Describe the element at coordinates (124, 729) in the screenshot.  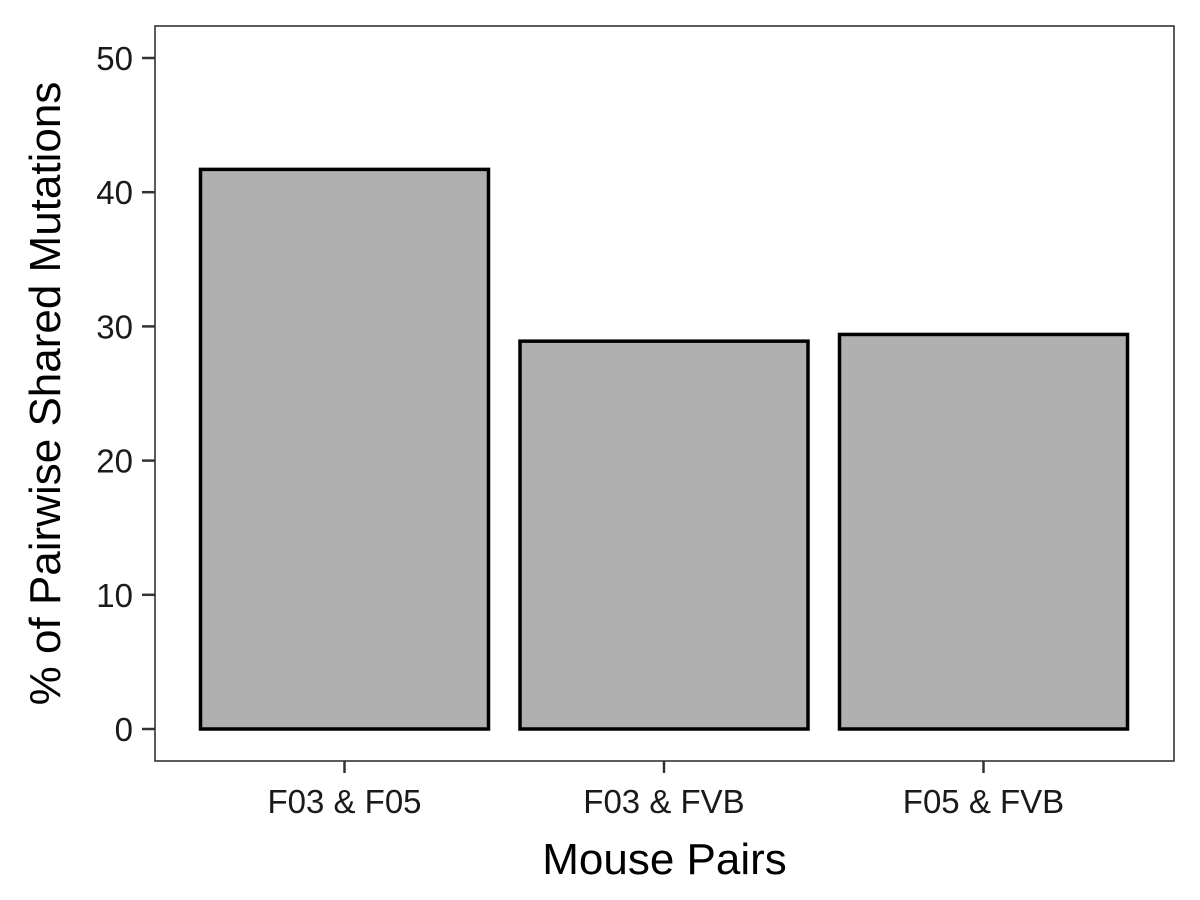
I see `y-tick-label: 0` at that location.